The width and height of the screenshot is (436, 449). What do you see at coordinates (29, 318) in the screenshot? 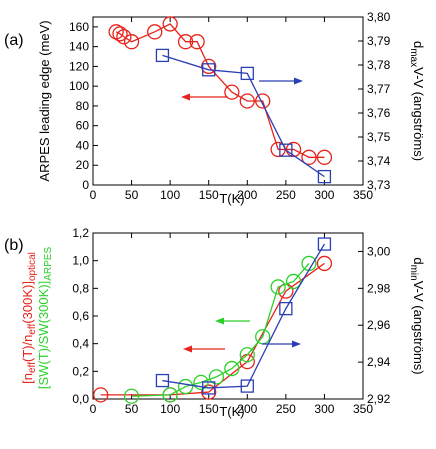
I see `panel-b-ylabel-red: [neff(T)/neff(300K)]optical` at bounding box center [29, 318].